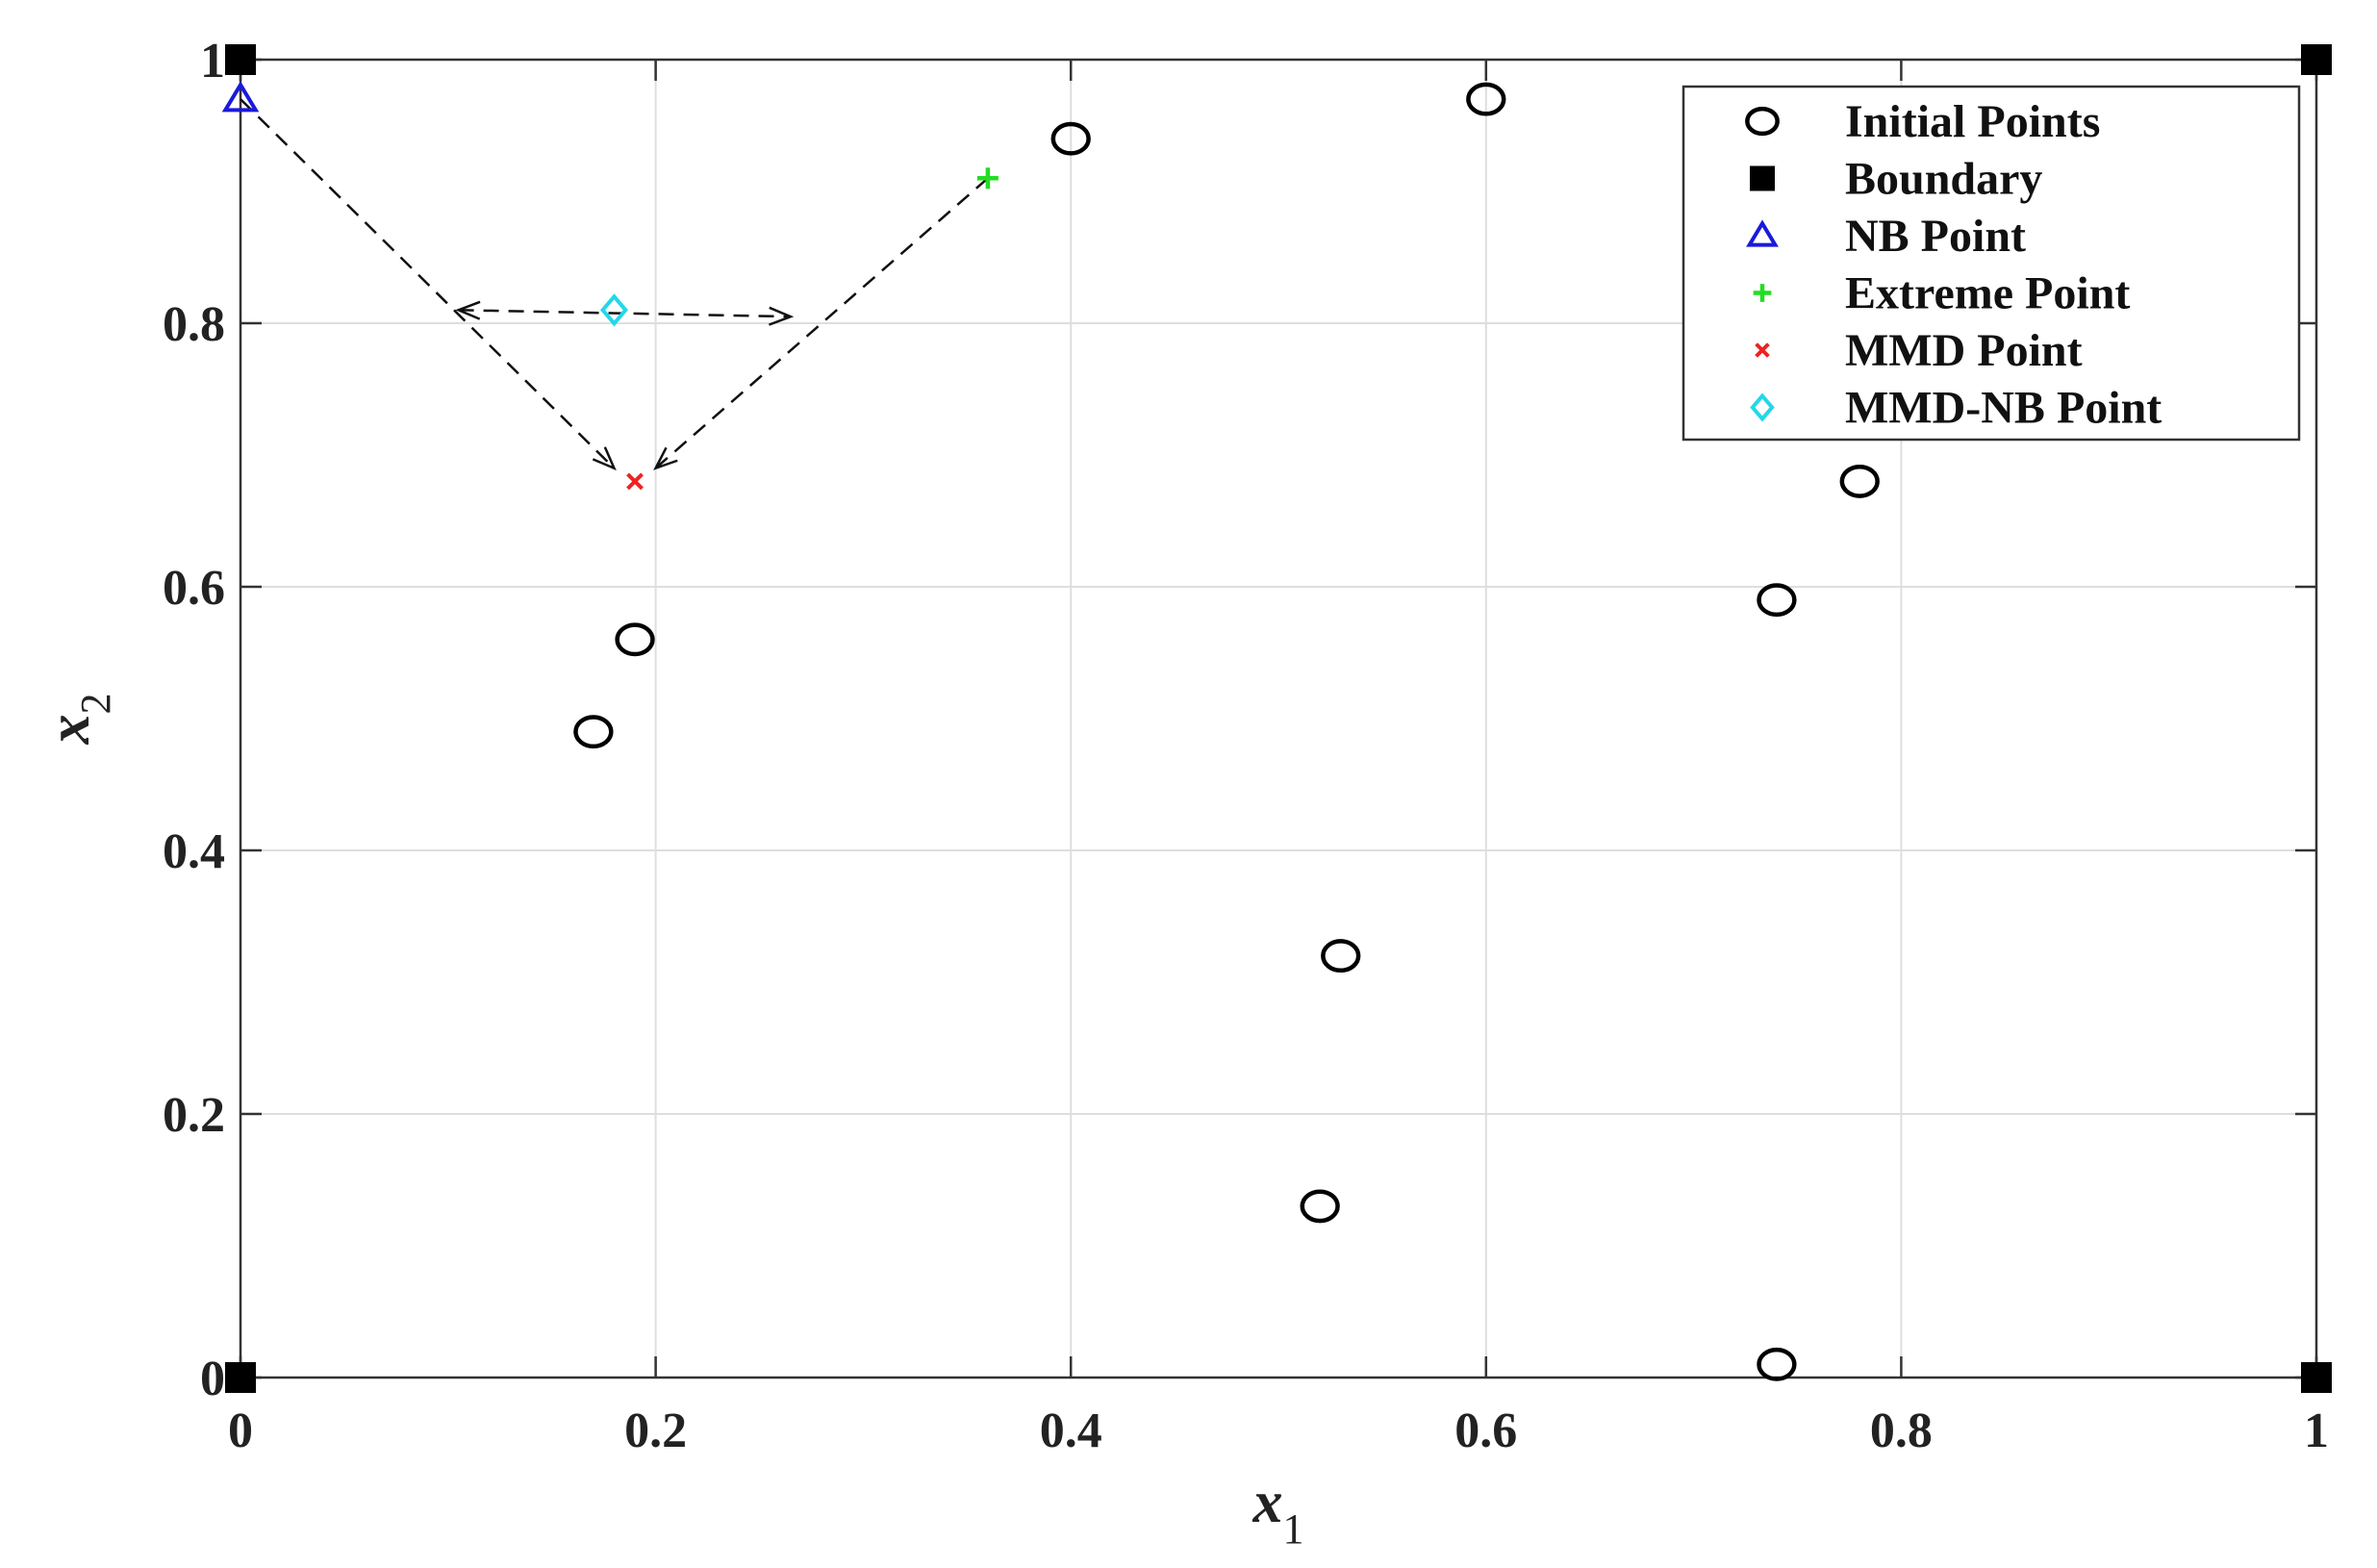  Describe the element at coordinates (2003, 408) in the screenshot. I see `legend-label: MMD-NB Point` at that location.